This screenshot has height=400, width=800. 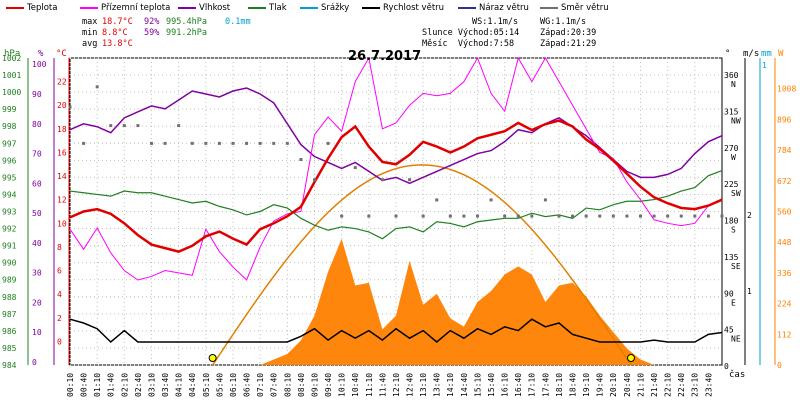 I want to click on x-tick-label: 02:10, so click(x=124, y=385).